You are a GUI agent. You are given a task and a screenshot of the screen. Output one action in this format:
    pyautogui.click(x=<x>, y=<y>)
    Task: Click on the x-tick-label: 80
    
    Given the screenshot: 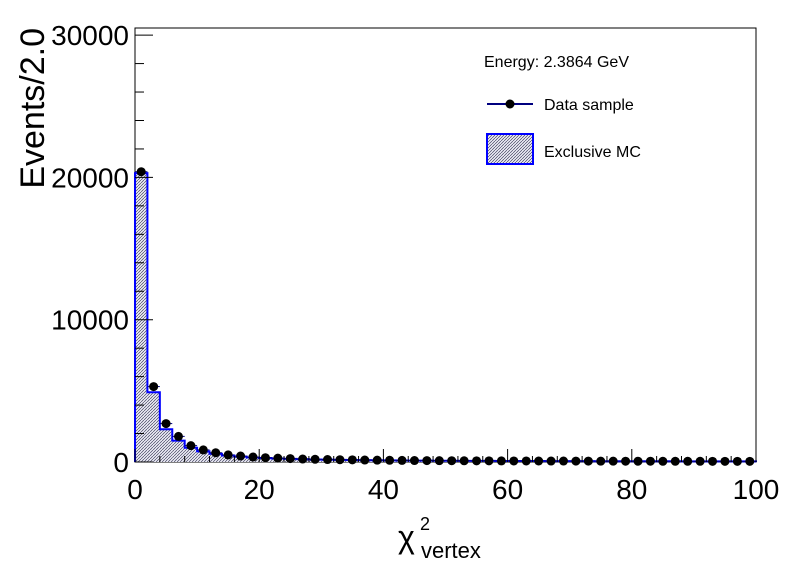 What is the action you would take?
    pyautogui.click(x=631, y=489)
    